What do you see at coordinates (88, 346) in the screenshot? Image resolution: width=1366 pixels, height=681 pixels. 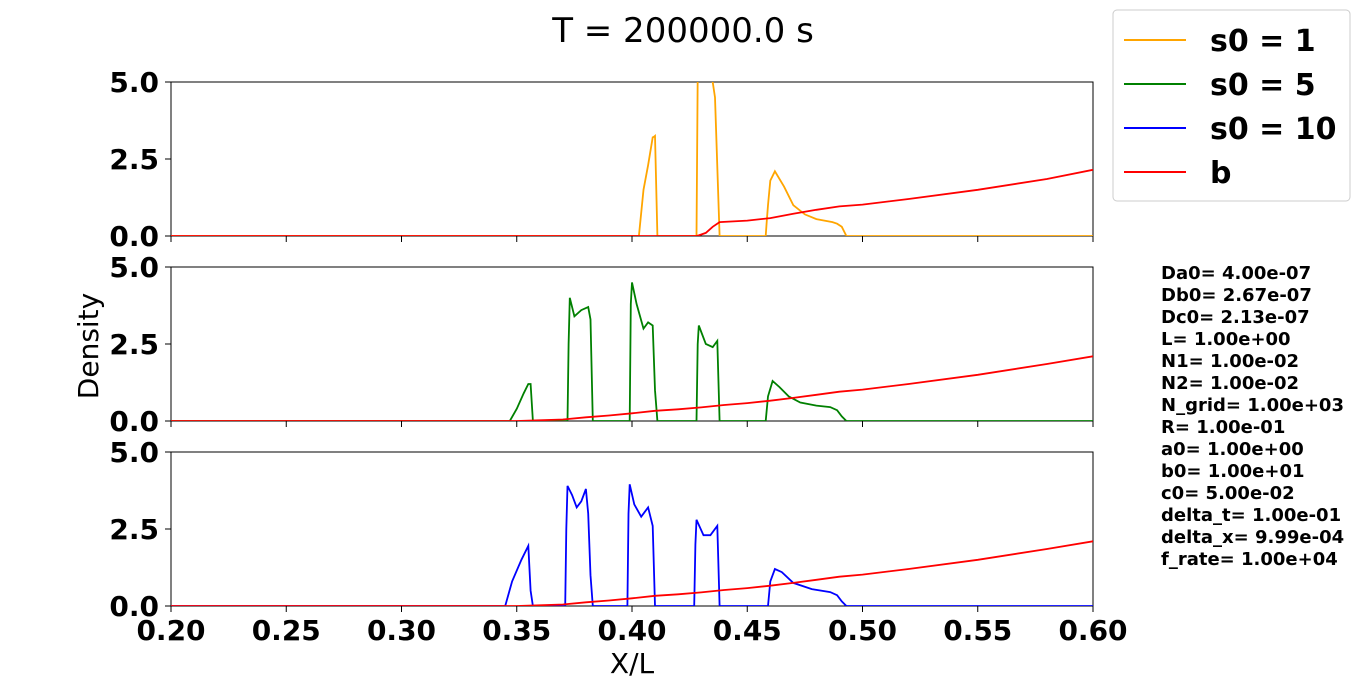 I see `y-axis-label: Density` at bounding box center [88, 346].